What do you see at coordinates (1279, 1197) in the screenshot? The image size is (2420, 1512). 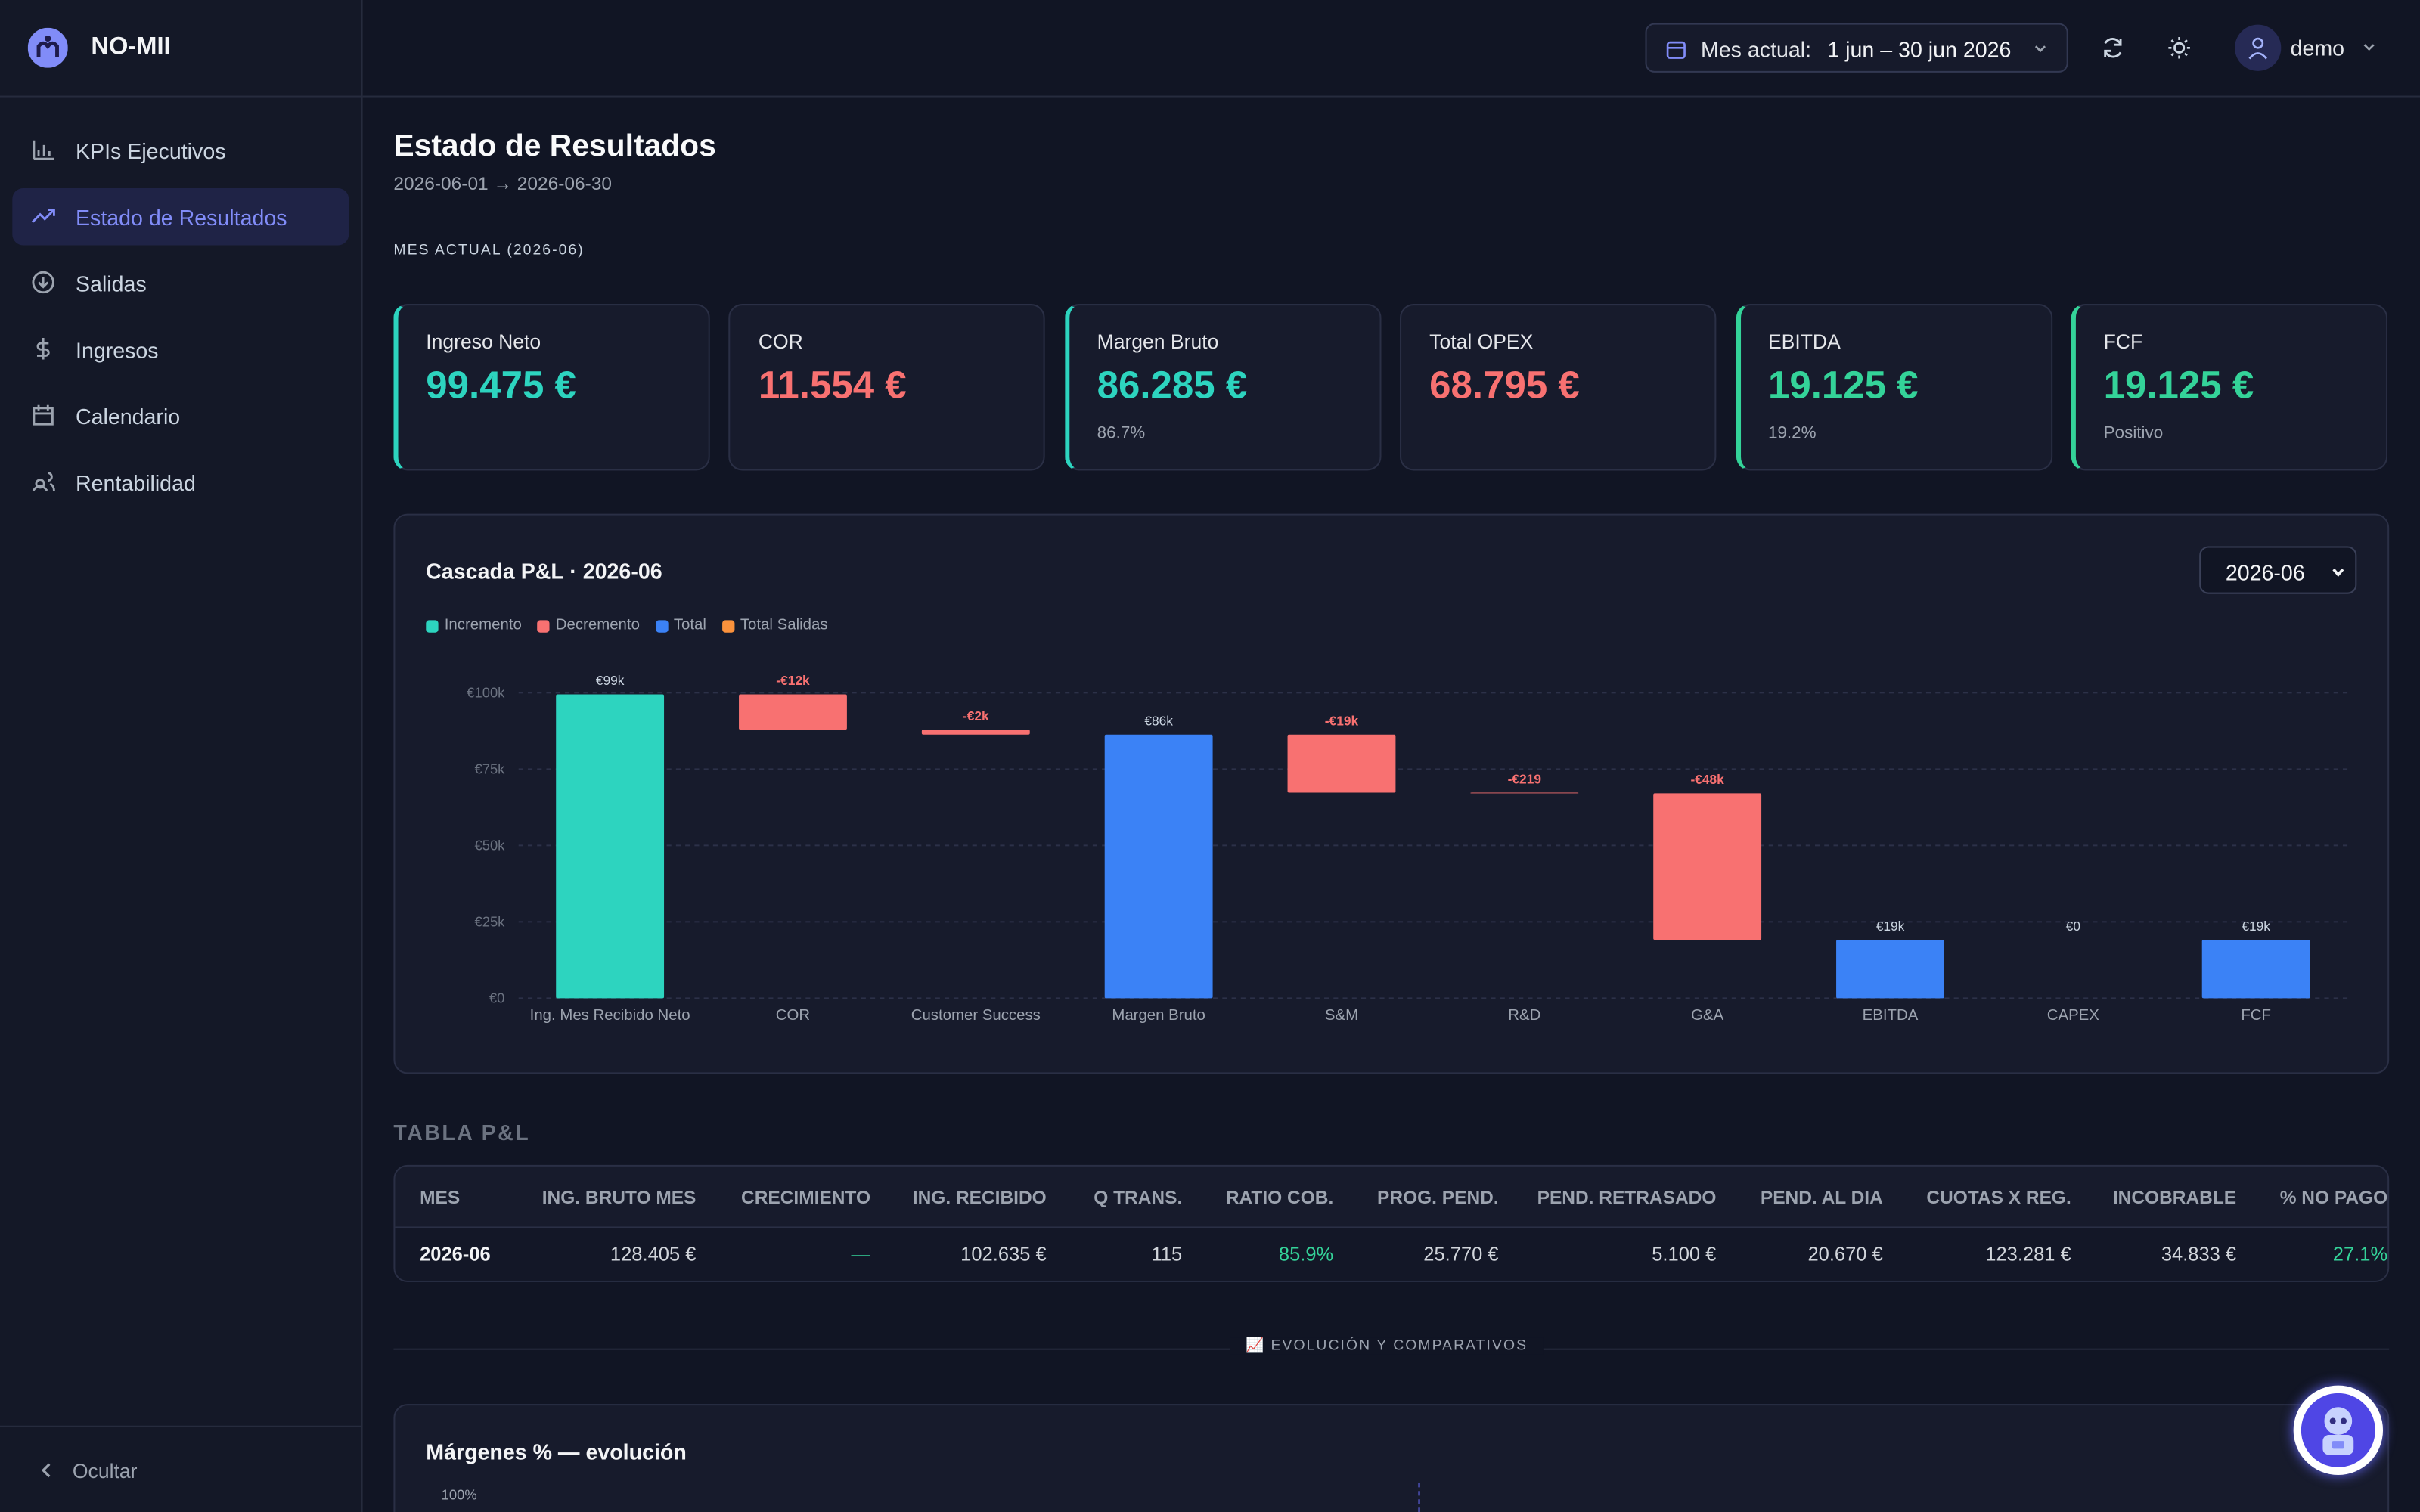 I see `table-header: RATIO COB.` at bounding box center [1279, 1197].